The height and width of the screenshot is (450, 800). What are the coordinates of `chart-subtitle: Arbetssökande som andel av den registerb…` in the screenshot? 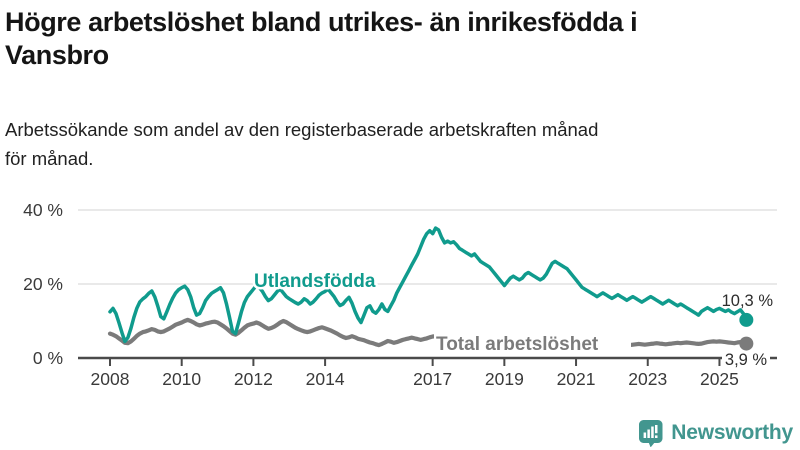 It's located at (401, 144).